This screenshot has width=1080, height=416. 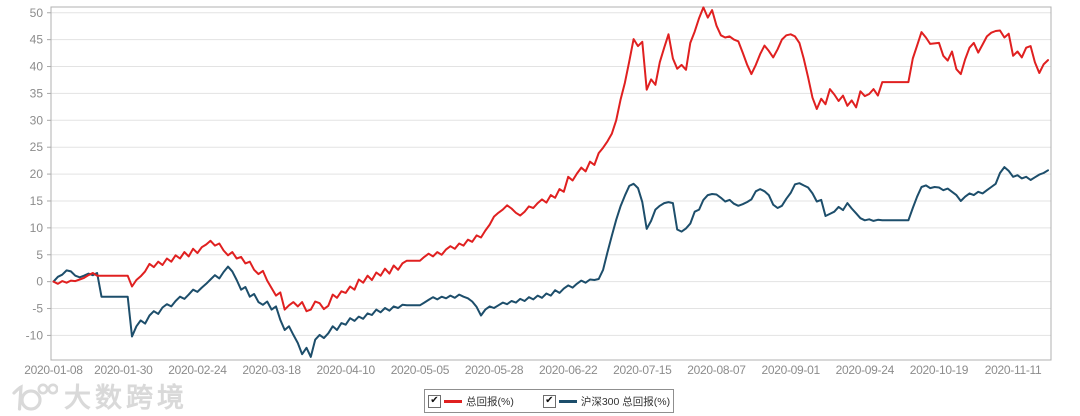 I want to click on legend-item-csi300: ✔ 沪深300 总回报(%), so click(x=606, y=401).